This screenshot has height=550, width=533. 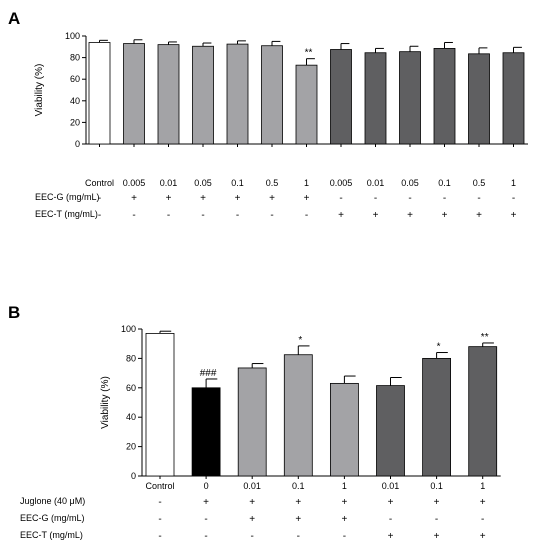 I want to click on significance-marker: **, so click(x=485, y=337).